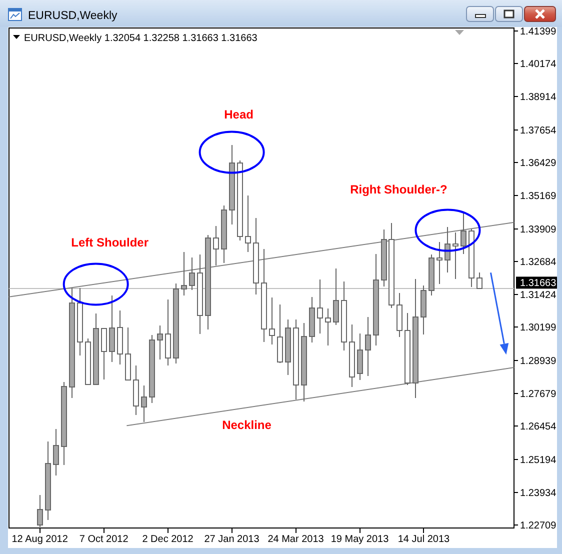 Image resolution: width=562 pixels, height=554 pixels. What do you see at coordinates (232, 539) in the screenshot?
I see `x-tick-label: 27 Jan 2013` at bounding box center [232, 539].